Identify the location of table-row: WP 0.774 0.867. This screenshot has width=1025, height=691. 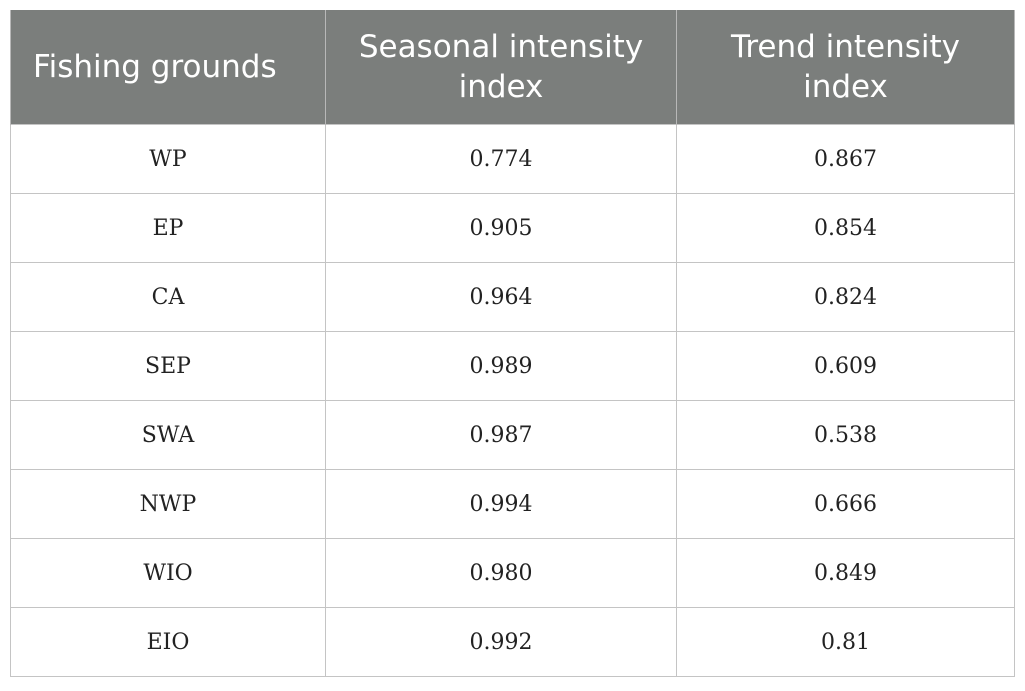
(512, 159).